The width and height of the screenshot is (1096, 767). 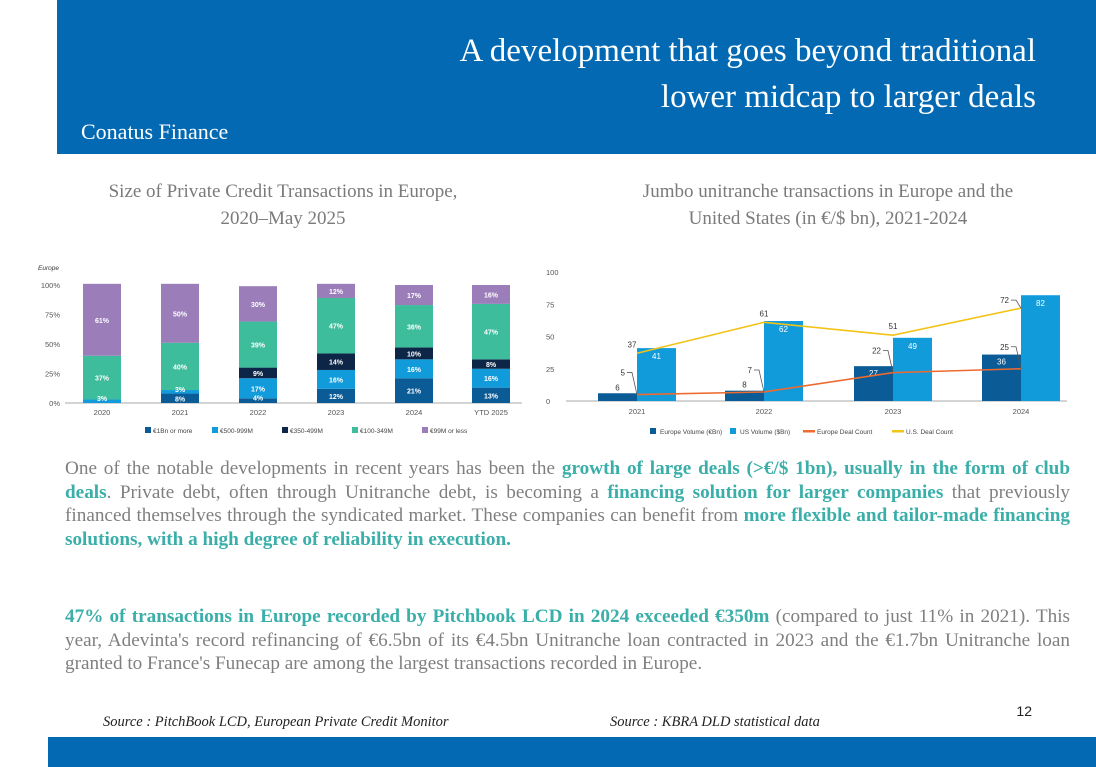 I want to click on us-volume-label: 41, so click(x=656, y=356).